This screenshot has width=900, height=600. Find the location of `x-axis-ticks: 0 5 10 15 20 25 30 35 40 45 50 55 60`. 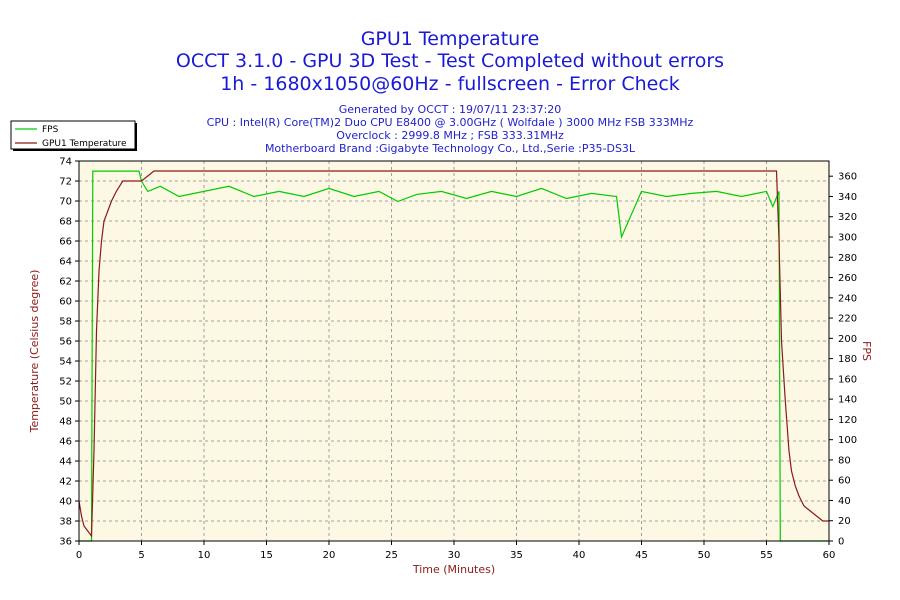

x-axis-ticks: 0 5 10 15 20 25 30 35 40 45 50 55 60 is located at coordinates (456, 551).